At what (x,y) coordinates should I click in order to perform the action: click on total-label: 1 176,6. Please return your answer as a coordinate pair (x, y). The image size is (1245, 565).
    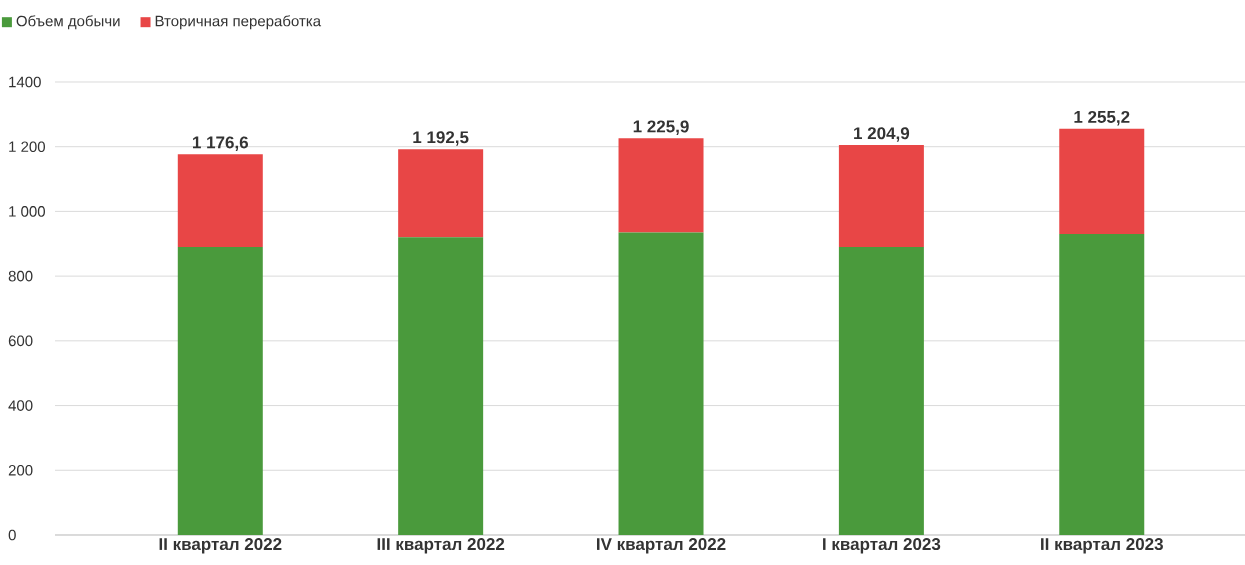
    Looking at the image, I should click on (220, 143).